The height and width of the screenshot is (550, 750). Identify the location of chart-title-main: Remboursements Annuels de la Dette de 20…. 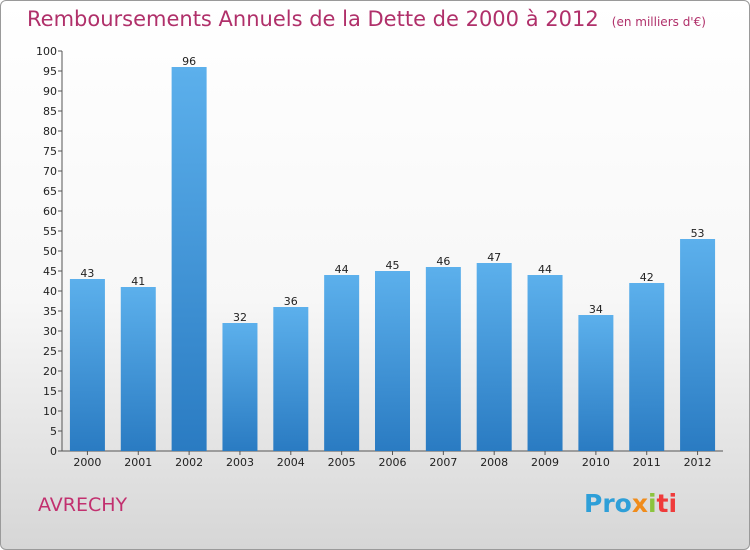
(313, 19).